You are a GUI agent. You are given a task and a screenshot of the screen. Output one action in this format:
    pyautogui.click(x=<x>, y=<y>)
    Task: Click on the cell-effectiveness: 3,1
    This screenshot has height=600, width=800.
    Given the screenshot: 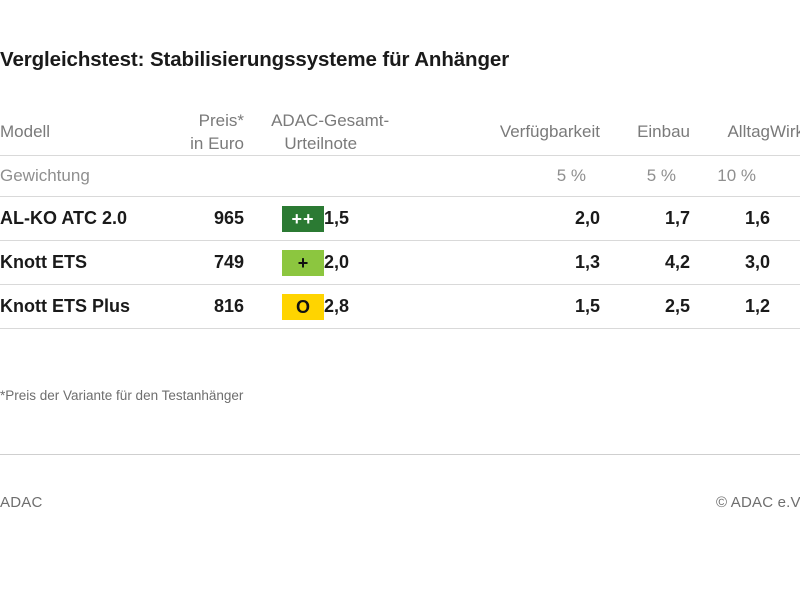 What is the action you would take?
    pyautogui.click(x=785, y=307)
    